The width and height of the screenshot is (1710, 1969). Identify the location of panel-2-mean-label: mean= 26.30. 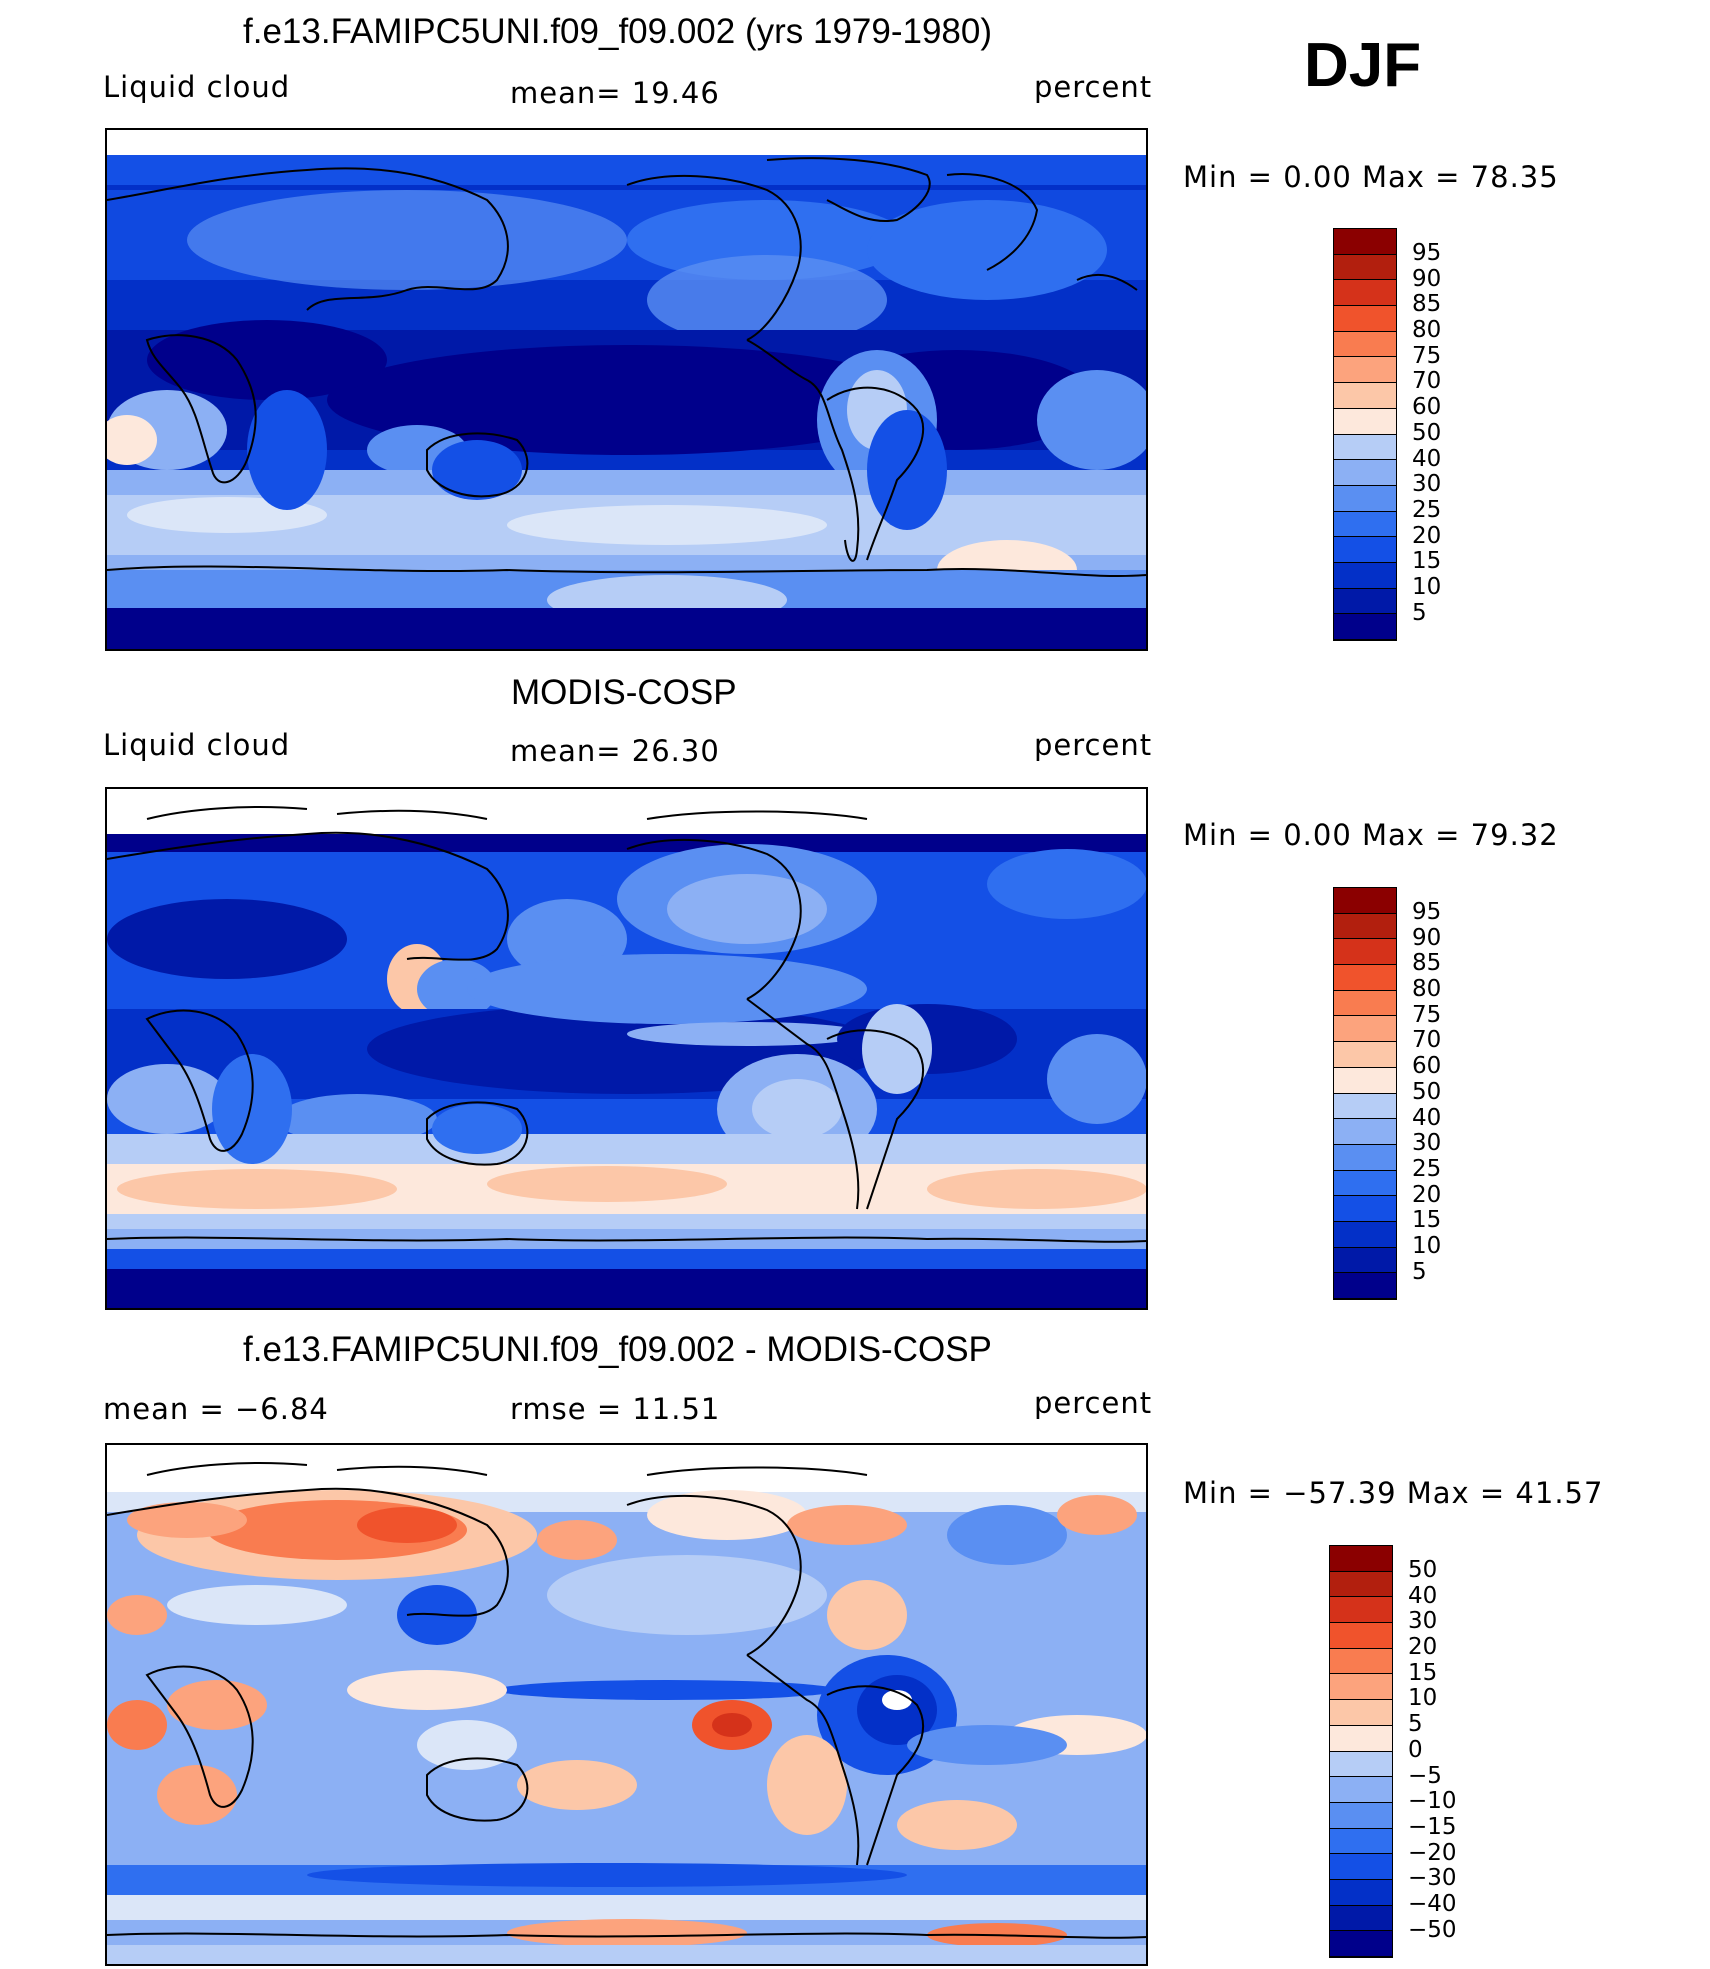
(615, 751).